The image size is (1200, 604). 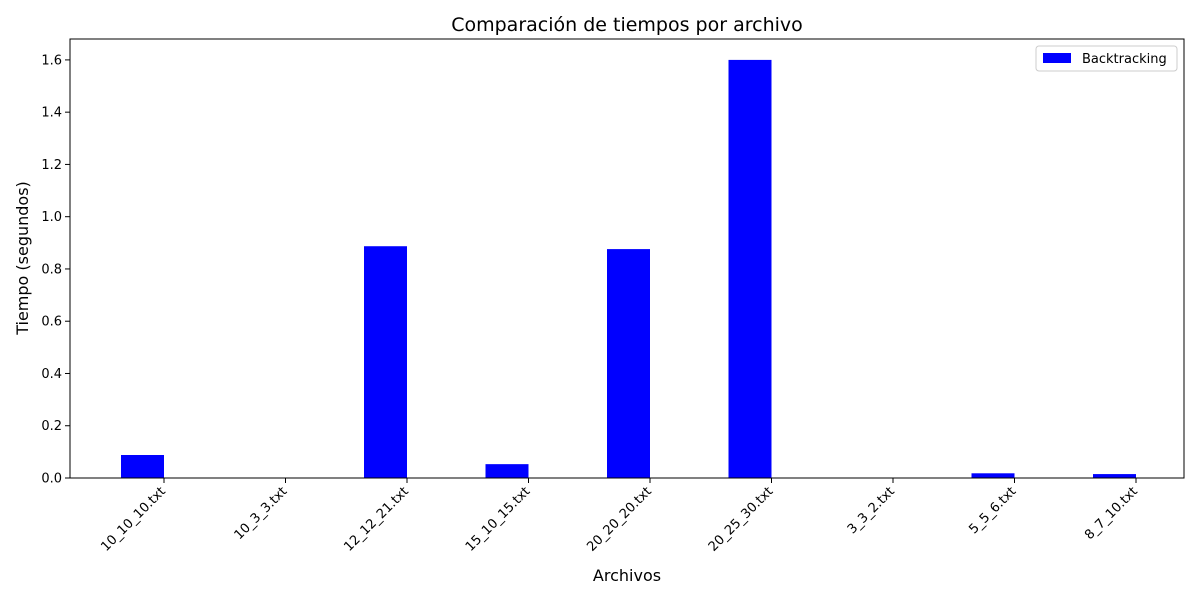 I want to click on bar-5-5-6-txt, so click(x=993, y=475).